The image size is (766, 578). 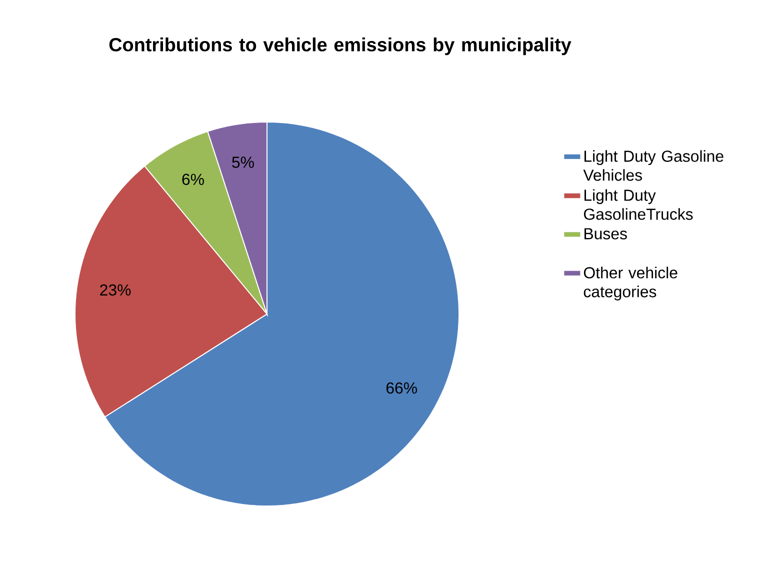 I want to click on data-label: 5%, so click(x=243, y=162).